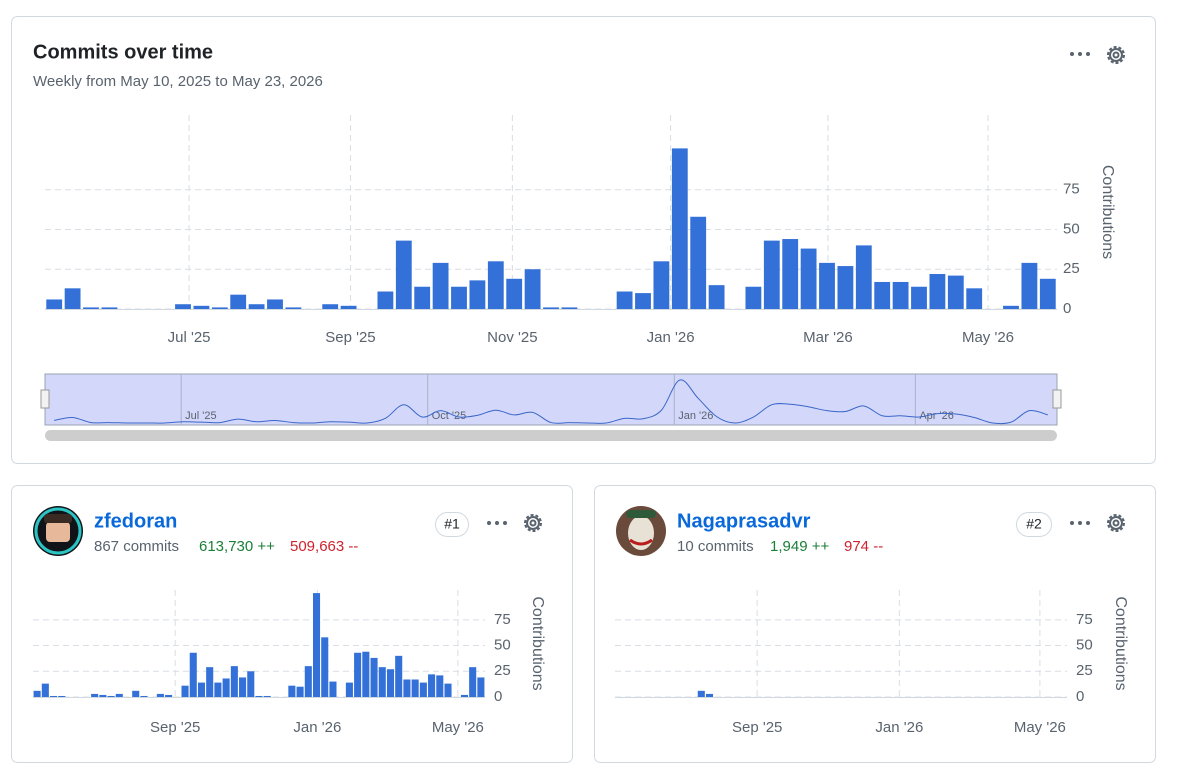 The image size is (1200, 781). I want to click on scrollbar, so click(551, 435).